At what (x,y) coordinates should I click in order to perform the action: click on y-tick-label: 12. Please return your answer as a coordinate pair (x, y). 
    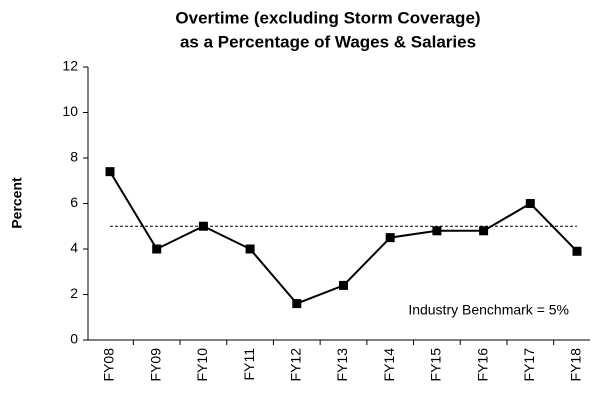
    Looking at the image, I should click on (70, 66).